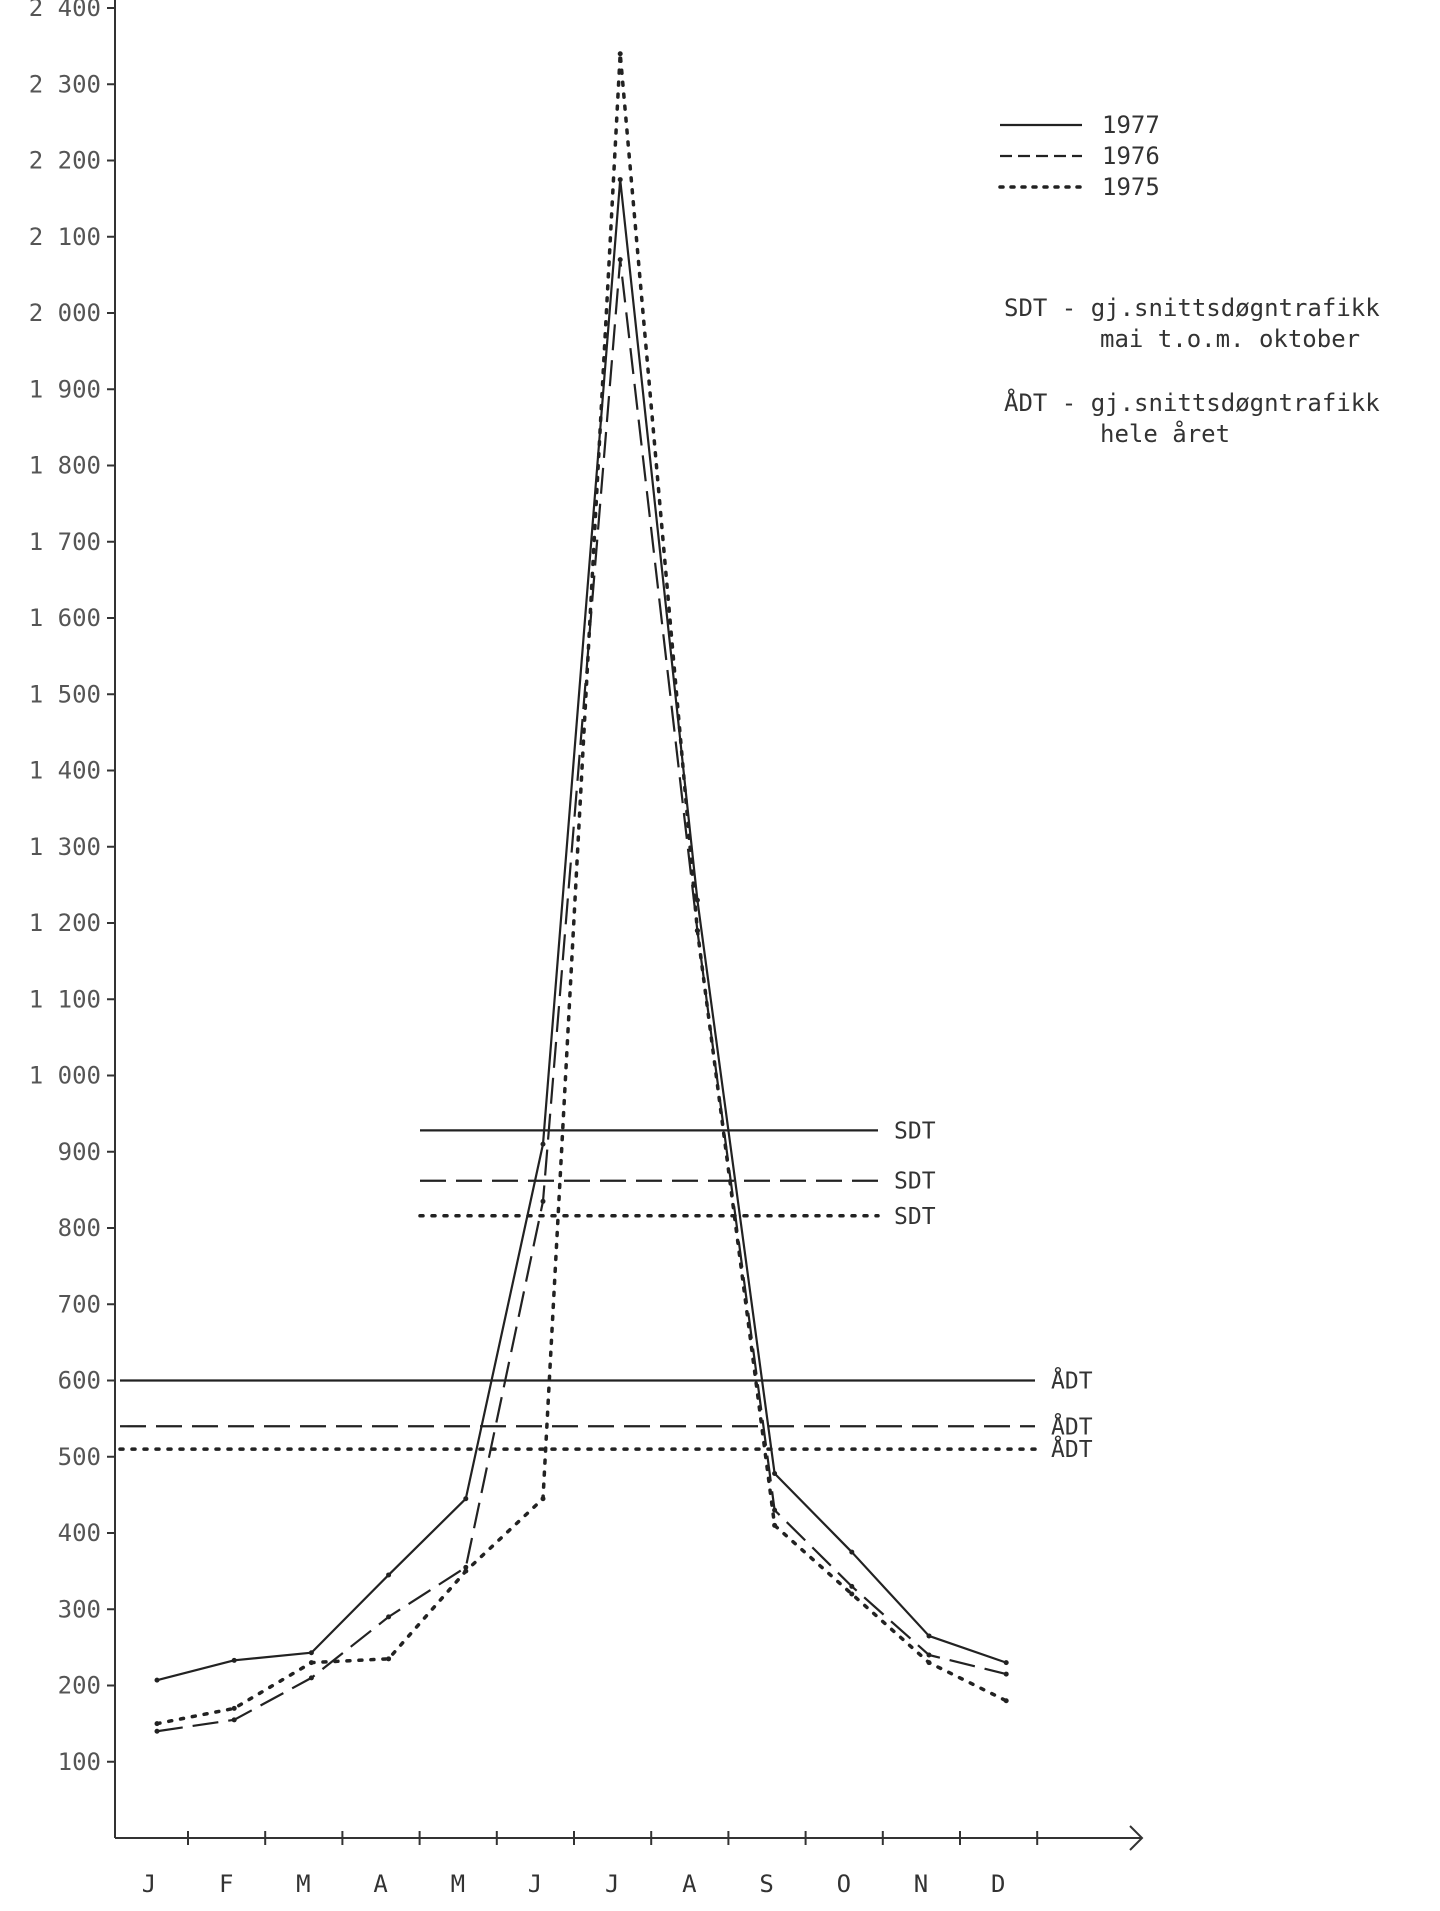  I want to click on legend-note-line2: hele året, so click(1165, 433).